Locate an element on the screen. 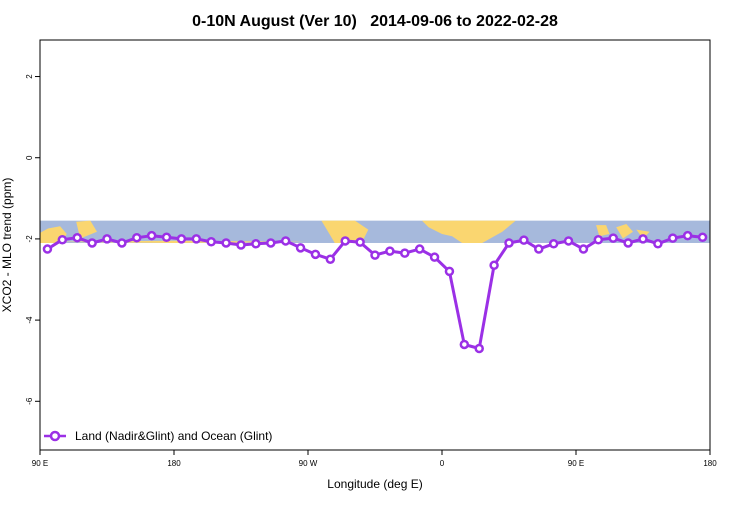 This screenshot has width=750, height=505. y-tick-label-1: 0 is located at coordinates (29, 157).